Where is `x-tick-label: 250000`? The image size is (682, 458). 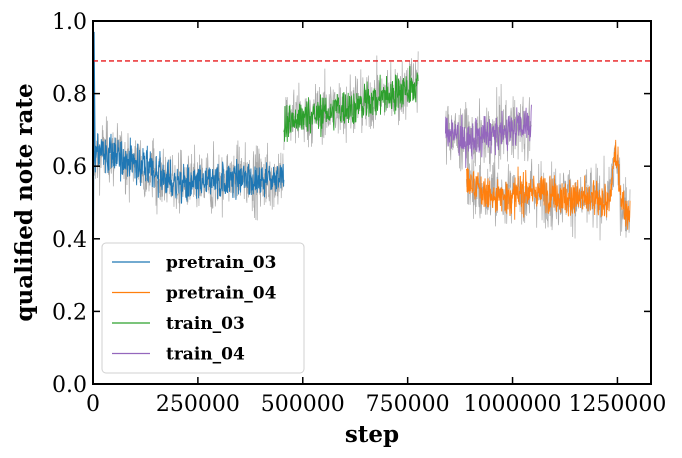
x-tick-label: 250000 is located at coordinates (198, 404).